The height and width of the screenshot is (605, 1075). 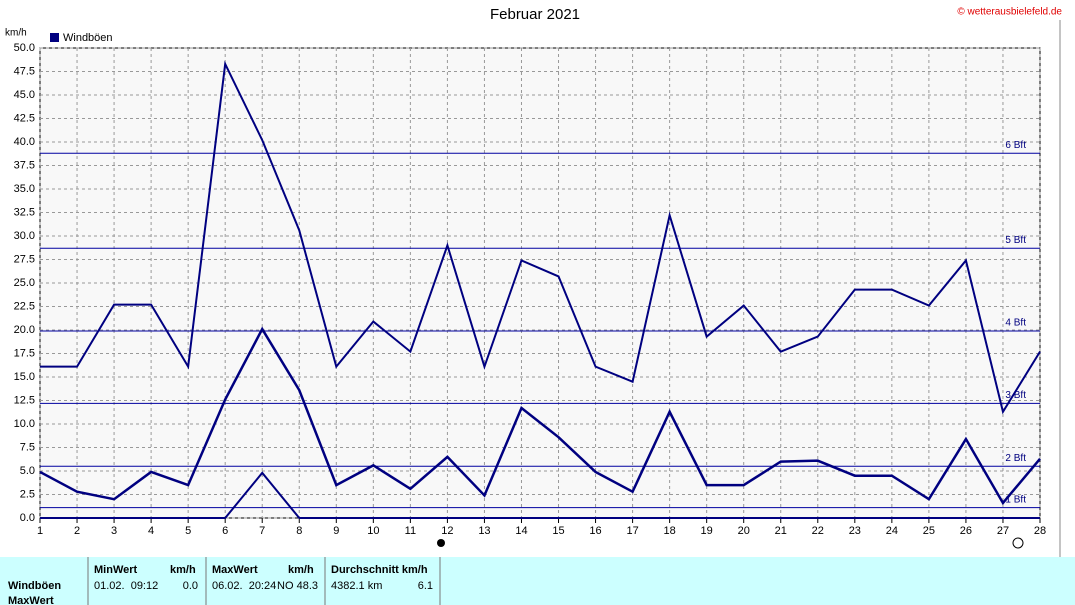 What do you see at coordinates (24, 95) in the screenshot?
I see `y-tick-label: 45.0` at bounding box center [24, 95].